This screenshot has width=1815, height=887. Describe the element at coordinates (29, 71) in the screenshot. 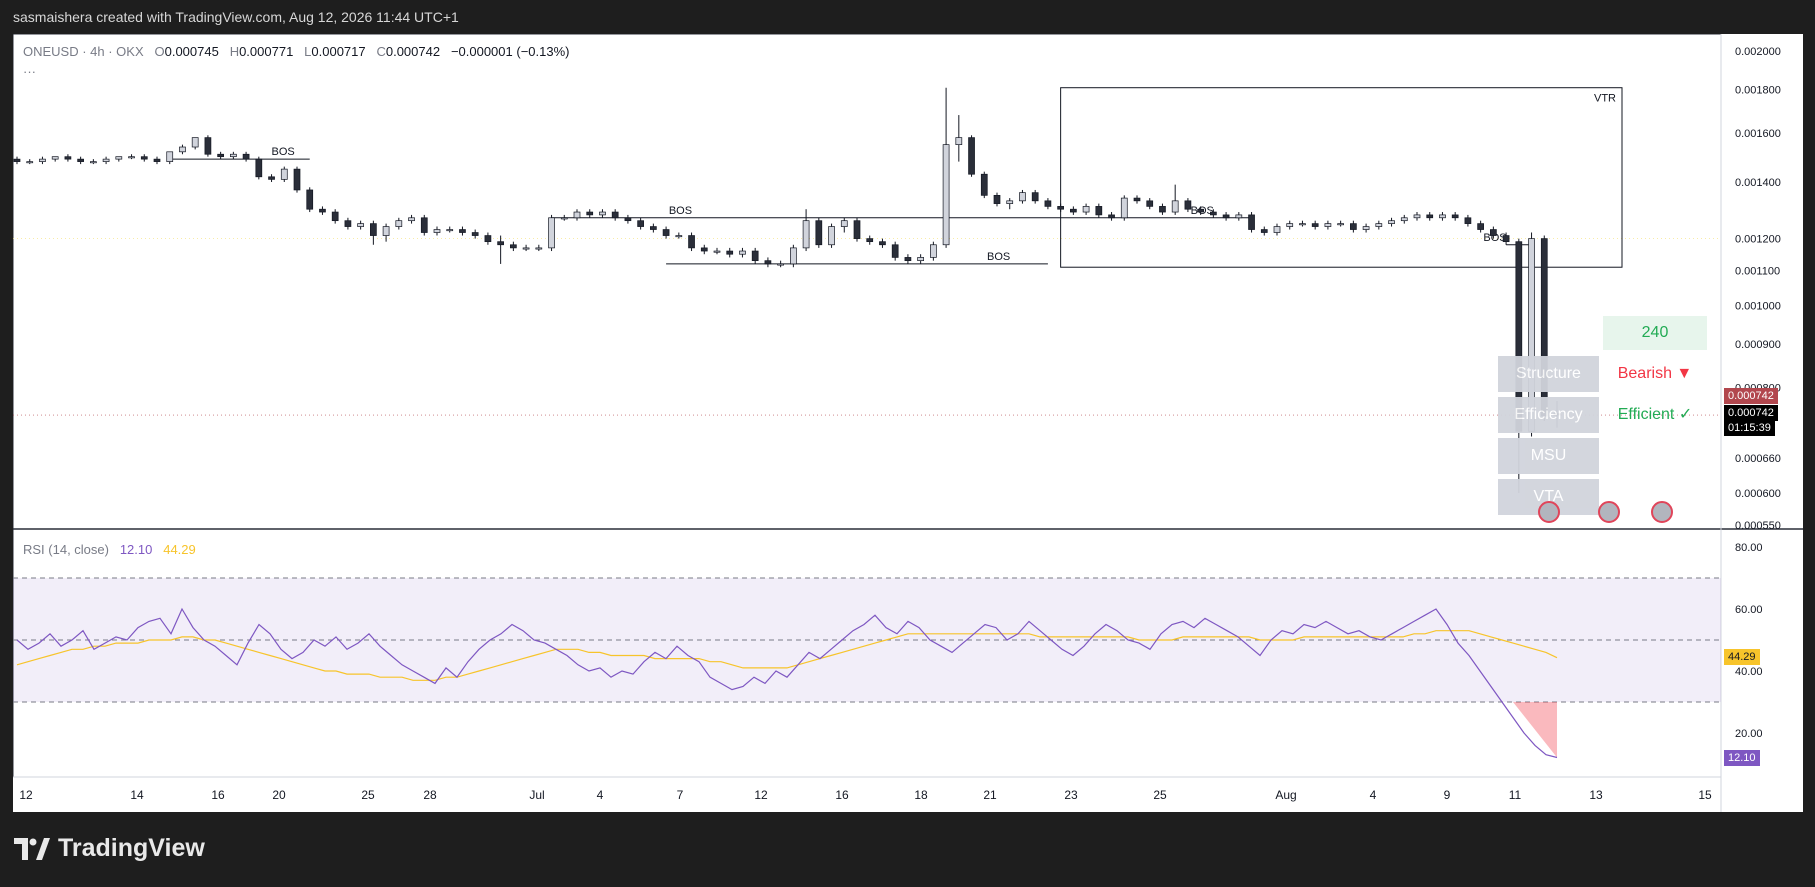

I see `more-options-icon: ···` at that location.